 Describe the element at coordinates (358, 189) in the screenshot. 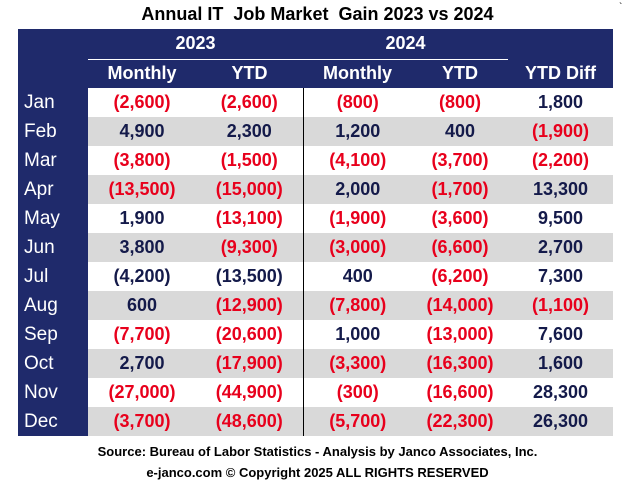

I see `table-cell: 2,000` at that location.